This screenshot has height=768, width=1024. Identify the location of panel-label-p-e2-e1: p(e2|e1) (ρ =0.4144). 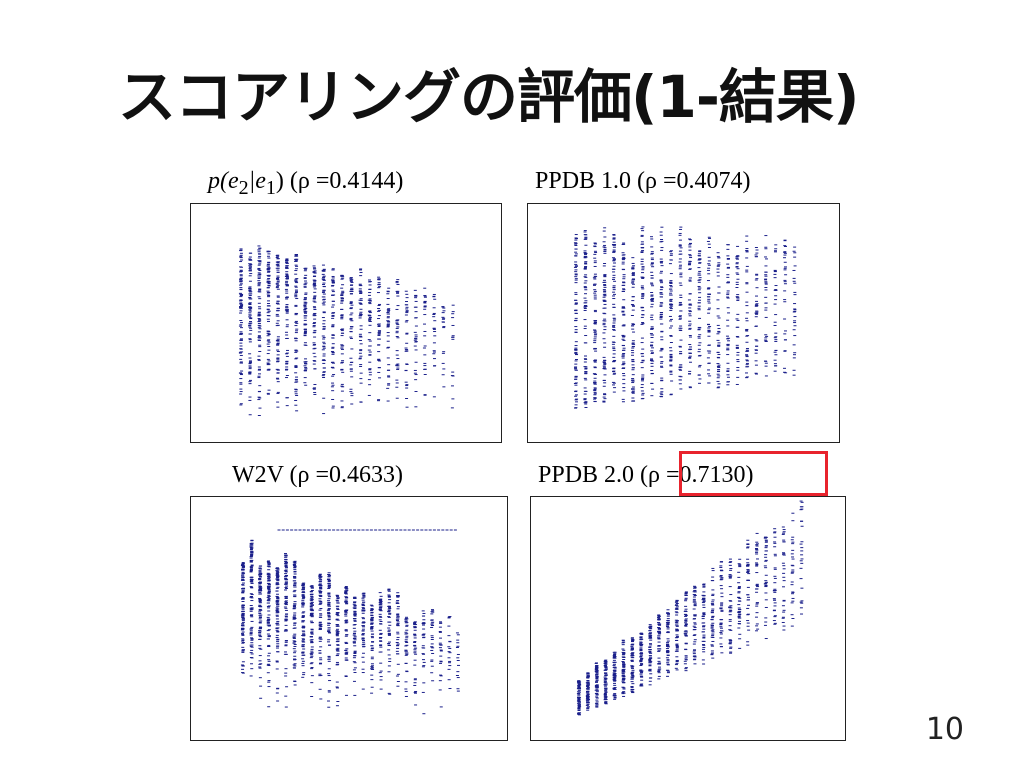
(305, 184).